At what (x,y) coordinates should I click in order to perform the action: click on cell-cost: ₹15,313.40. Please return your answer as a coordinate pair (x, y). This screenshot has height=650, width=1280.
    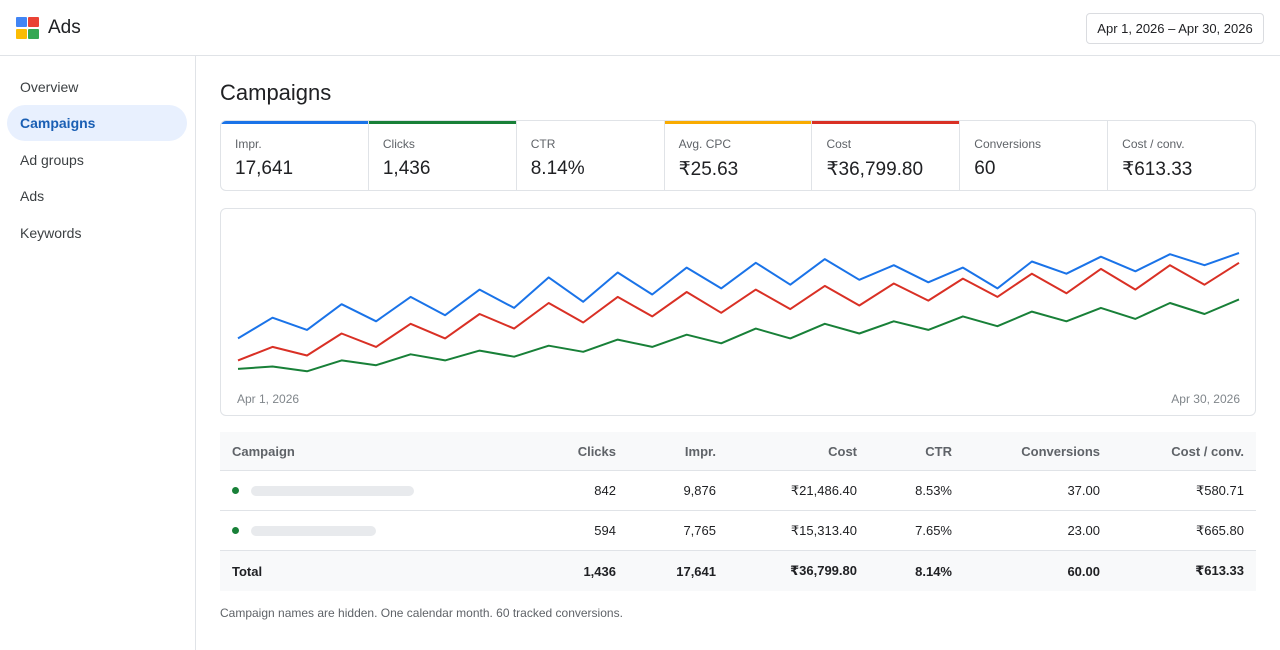
    Looking at the image, I should click on (823, 530).